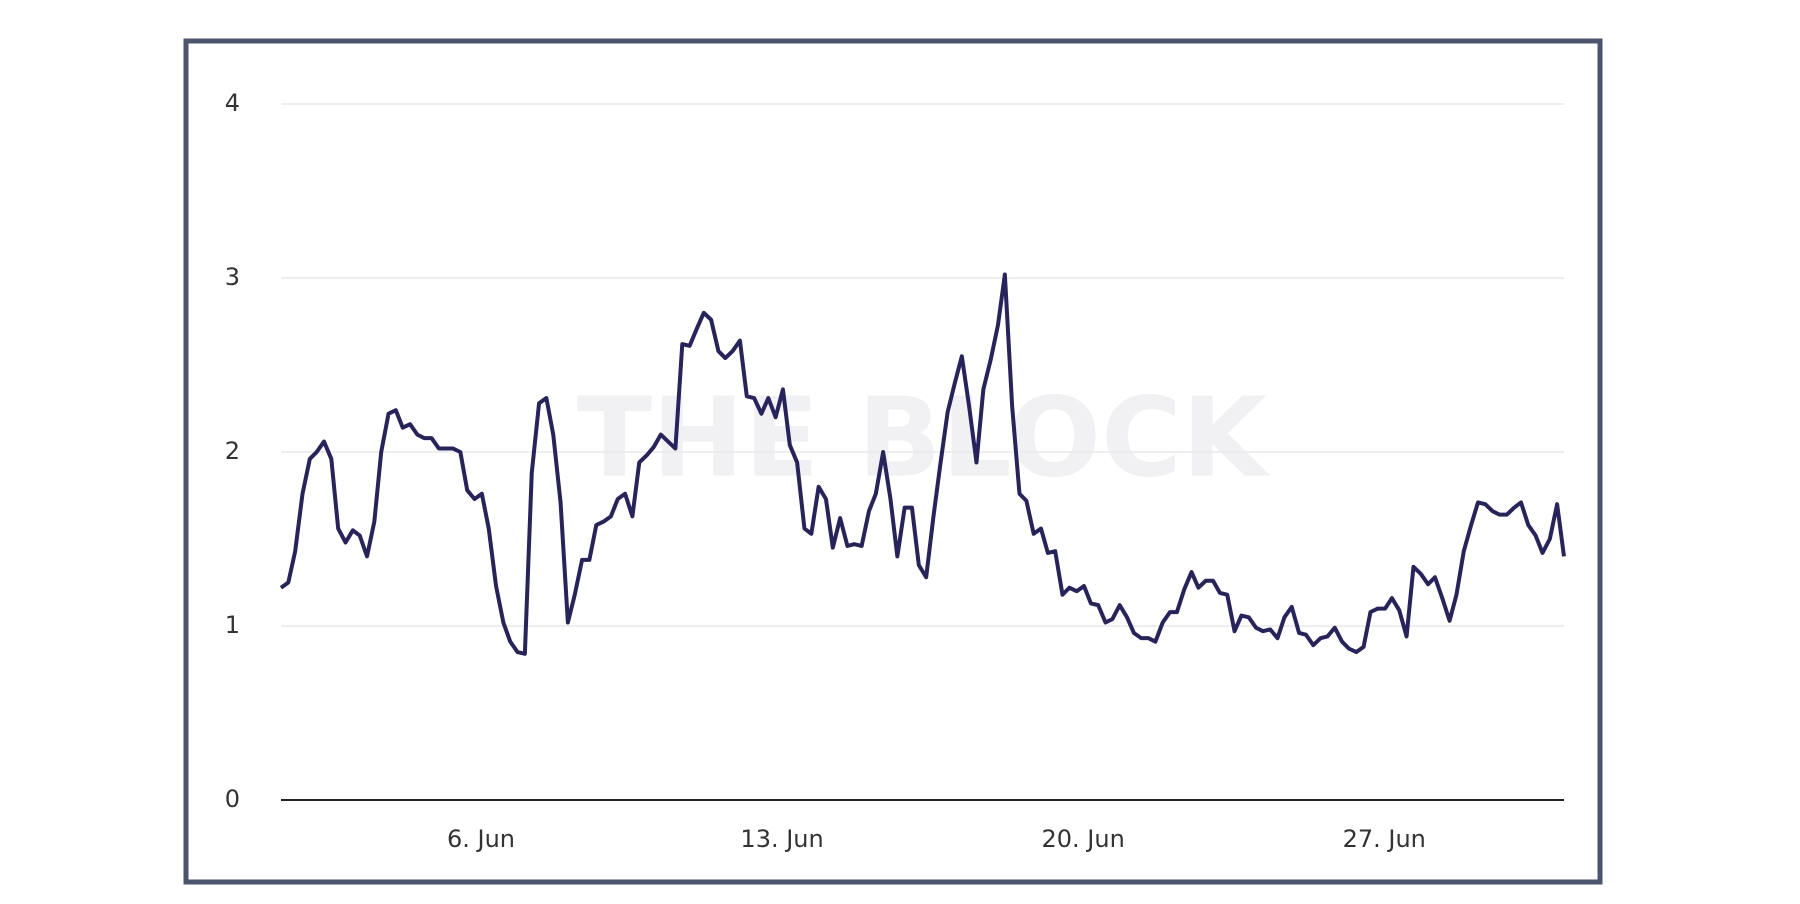 The image size is (1800, 904). Describe the element at coordinates (232, 277) in the screenshot. I see `y-tick-label: 3` at that location.